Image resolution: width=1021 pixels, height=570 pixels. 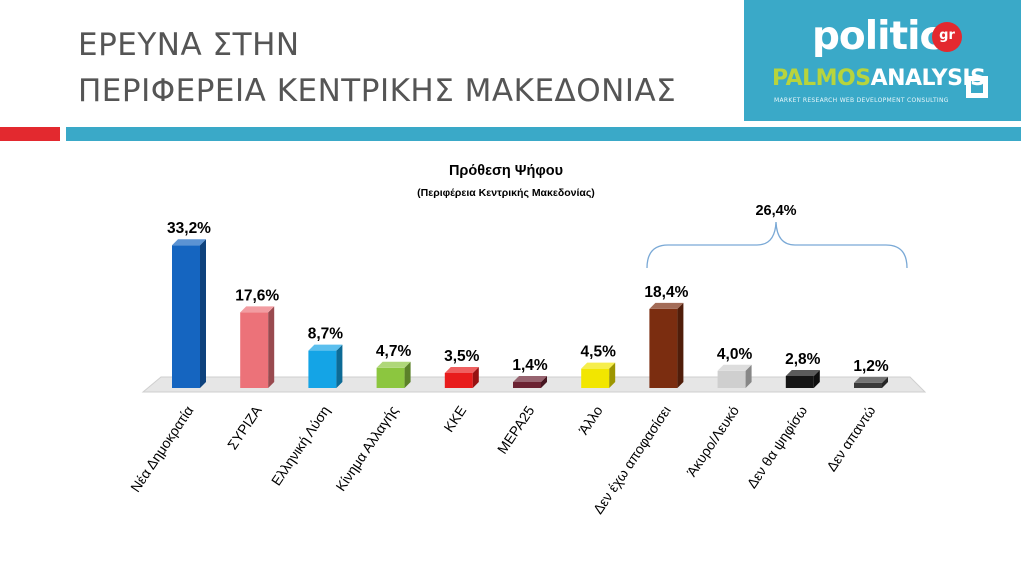 I want to click on bar-data-label: 4,0%, so click(x=735, y=354).